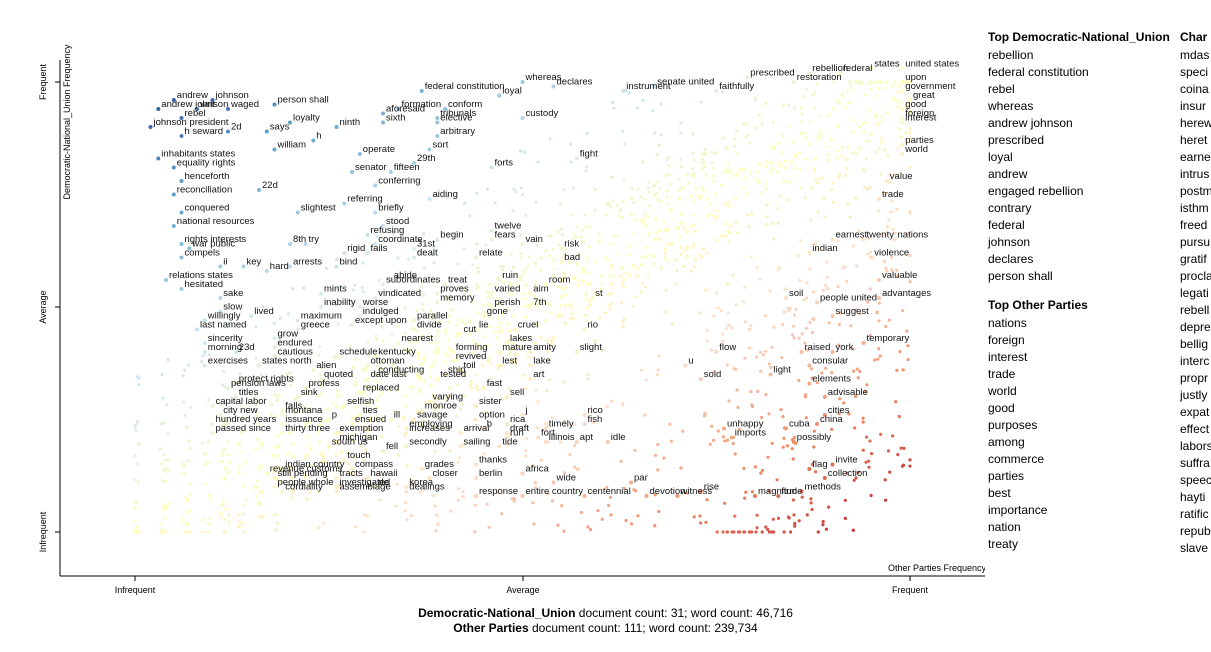  I want to click on term-label: thirty three, so click(307, 428).